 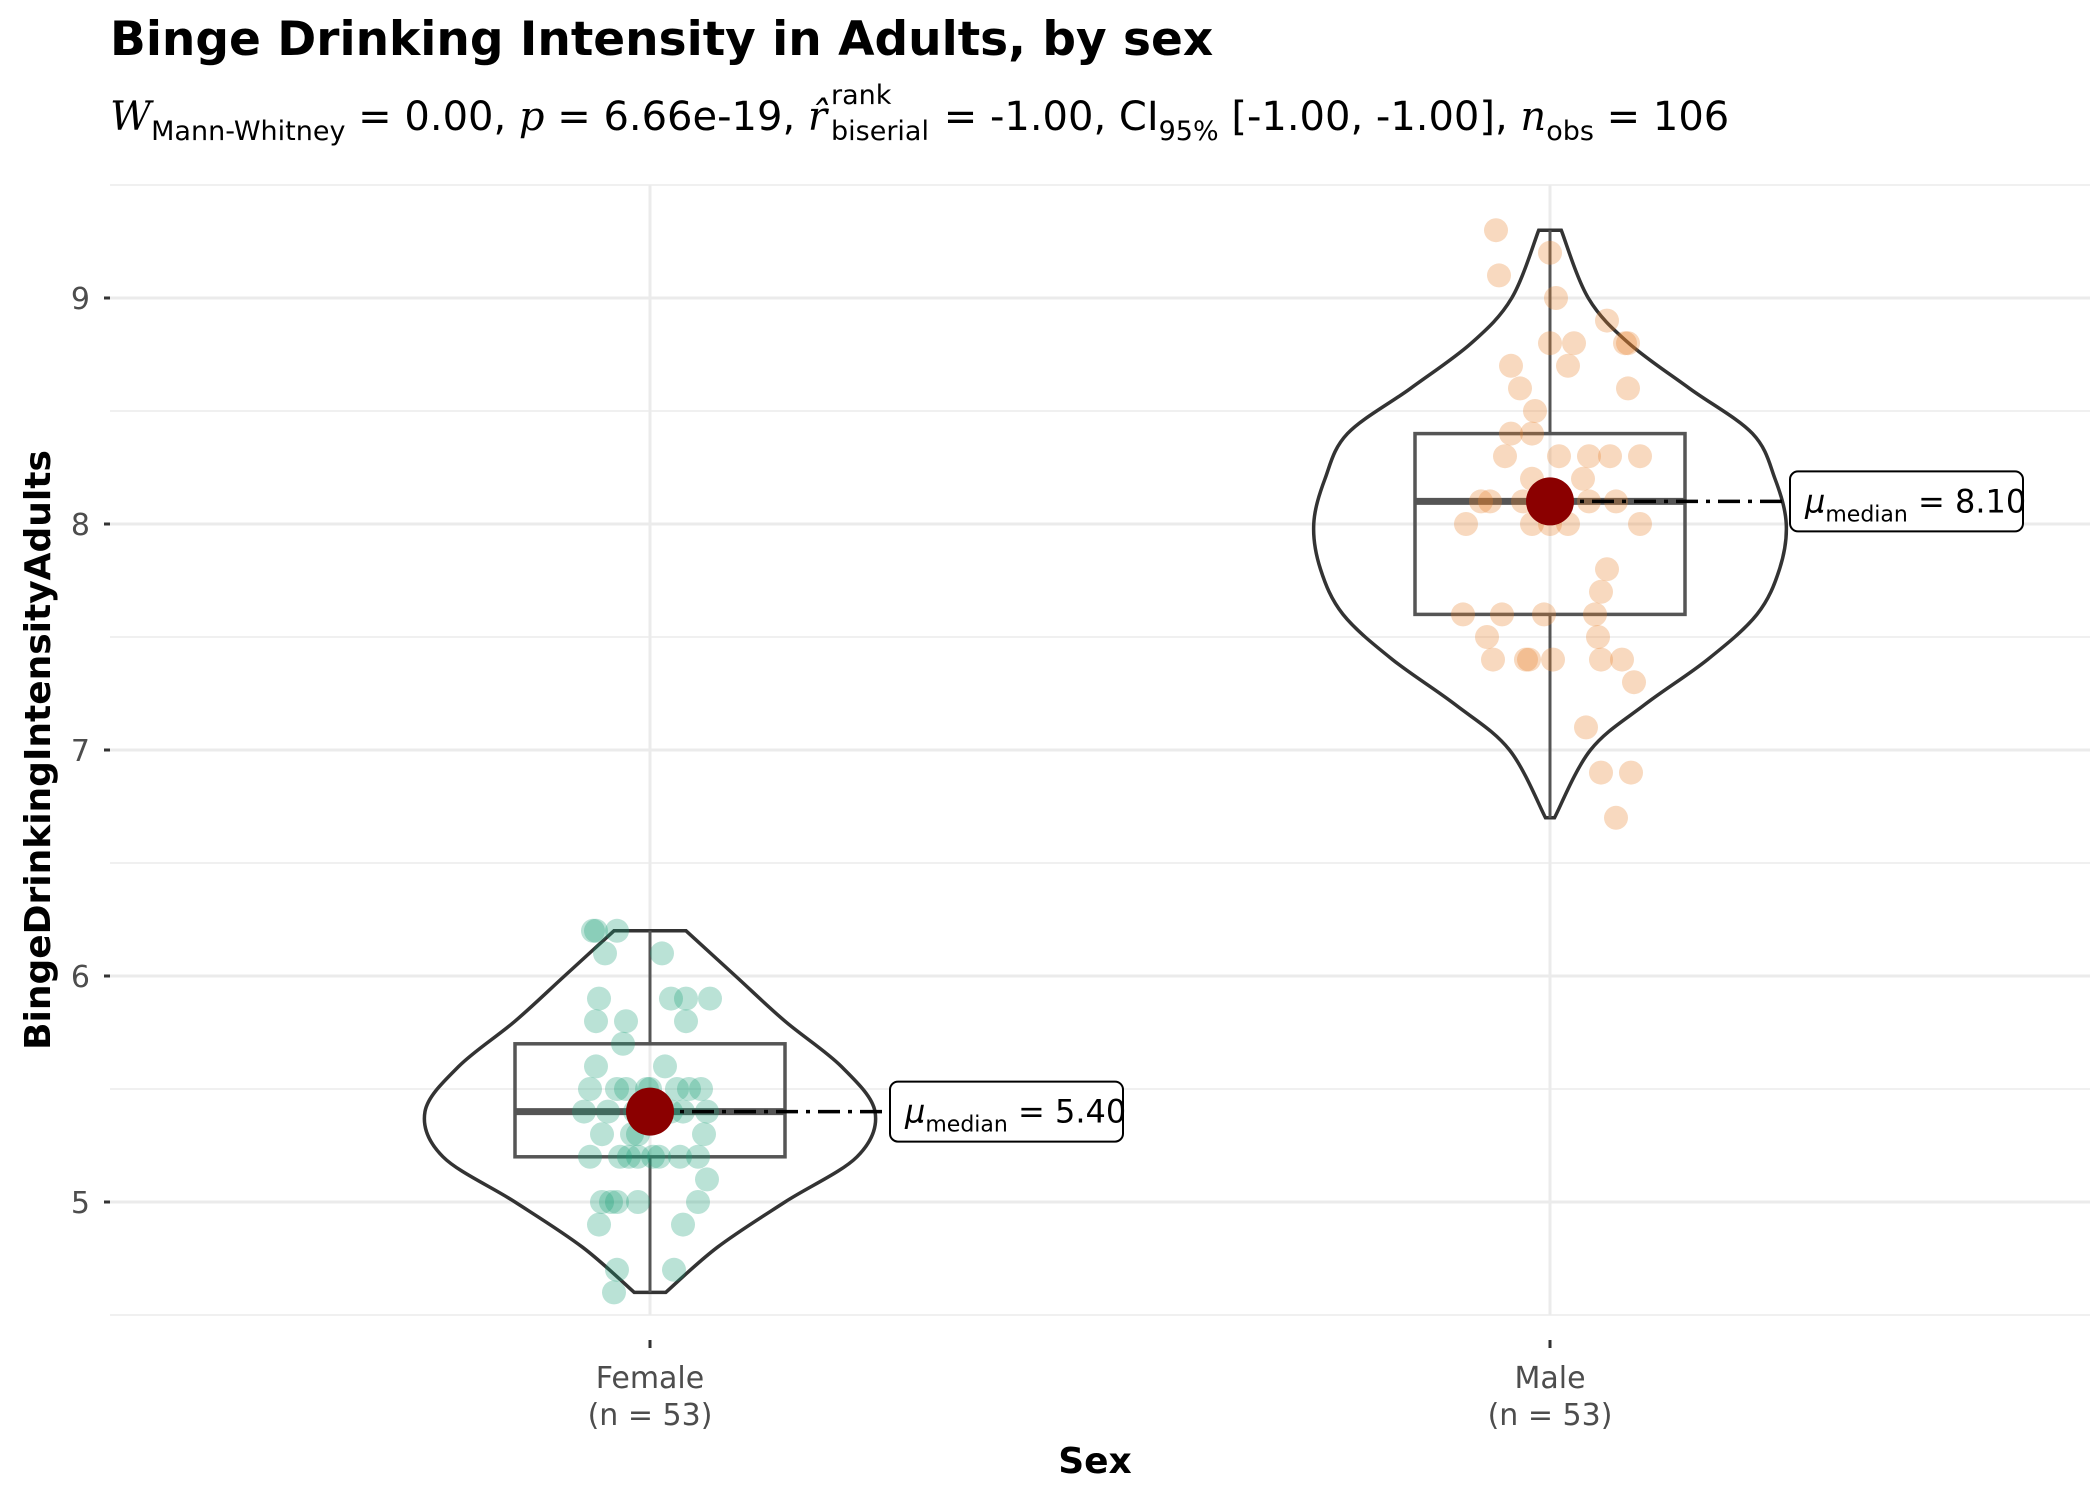 I want to click on median-label-male: μmedian = 8.10, so click(x=1915, y=504).